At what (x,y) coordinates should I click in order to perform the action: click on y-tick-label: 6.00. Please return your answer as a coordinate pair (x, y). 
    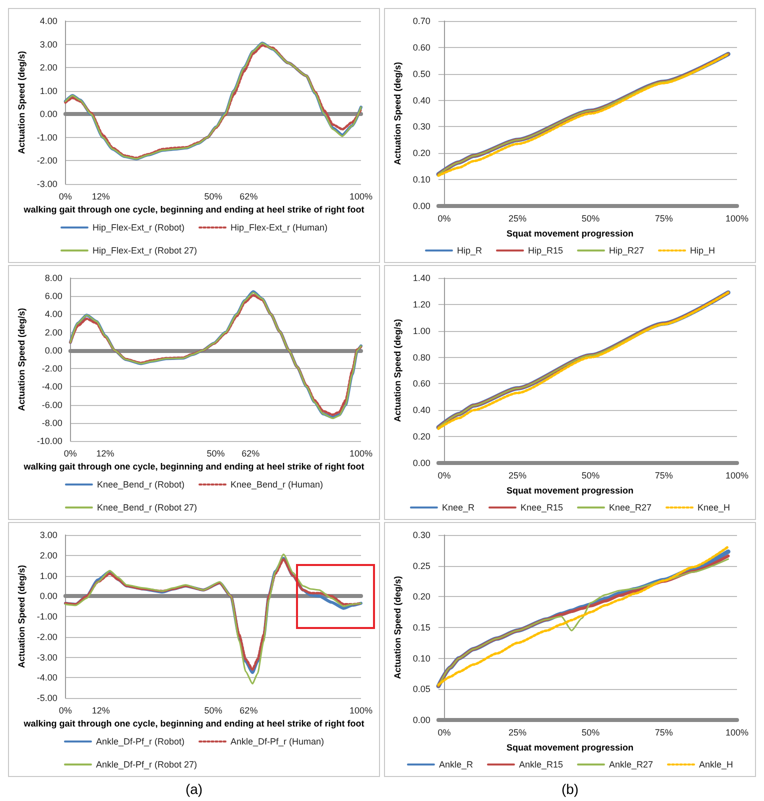
    Looking at the image, I should click on (53, 296).